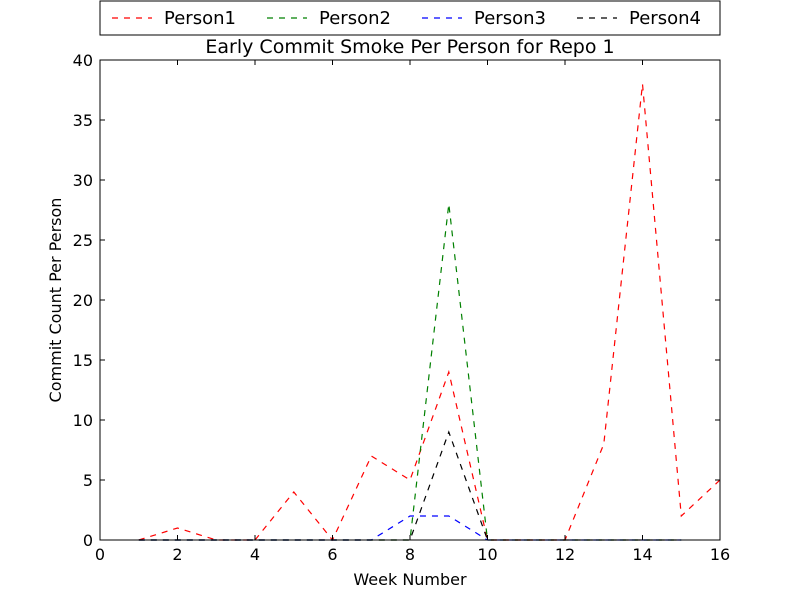 This screenshot has width=800, height=604. What do you see at coordinates (487, 554) in the screenshot?
I see `x-tick-label: 10` at bounding box center [487, 554].